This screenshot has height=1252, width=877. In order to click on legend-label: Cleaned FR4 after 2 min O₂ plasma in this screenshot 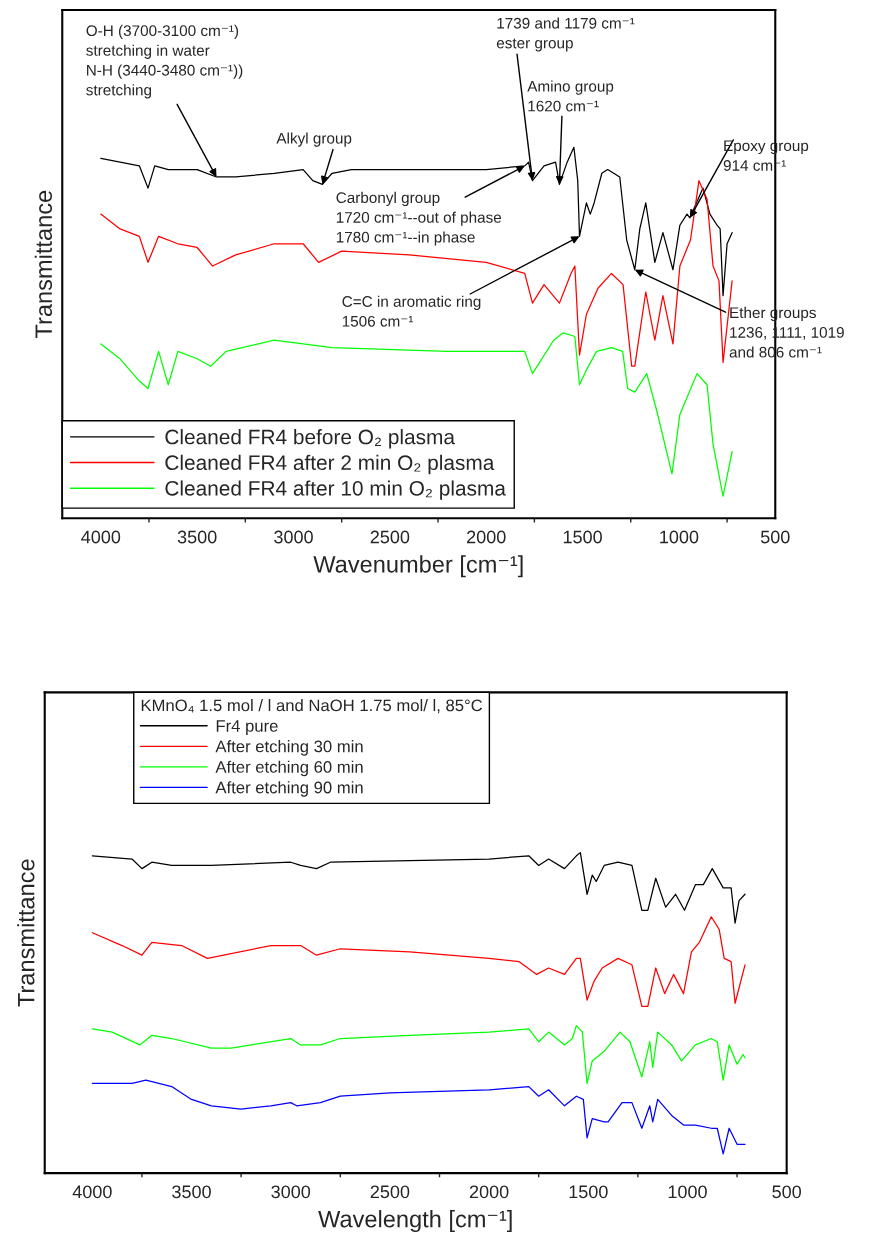, I will do `click(330, 464)`.